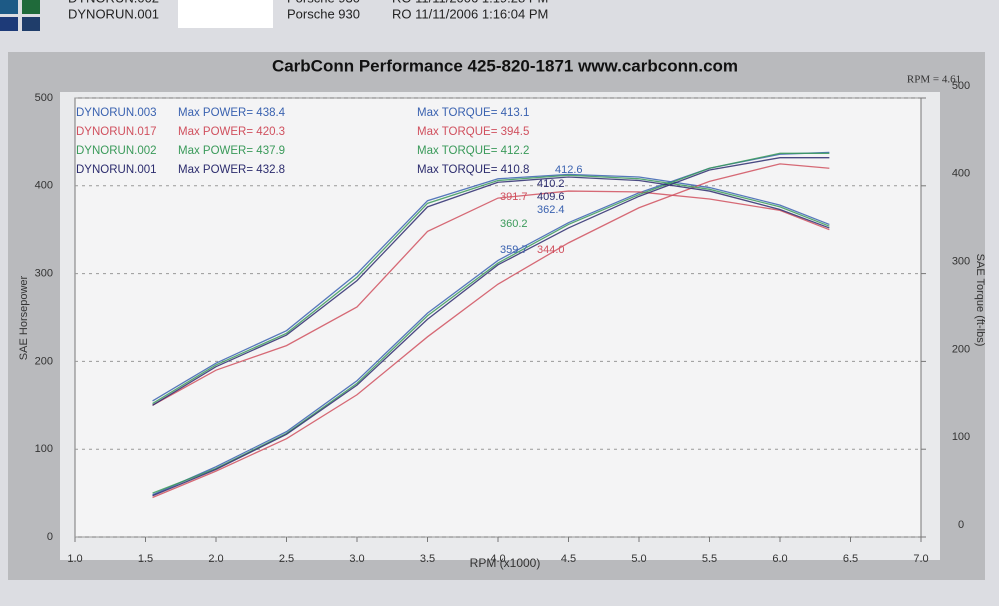 The height and width of the screenshot is (606, 999). What do you see at coordinates (116, 132) in the screenshot?
I see `legend-run: DYNORUN.017` at bounding box center [116, 132].